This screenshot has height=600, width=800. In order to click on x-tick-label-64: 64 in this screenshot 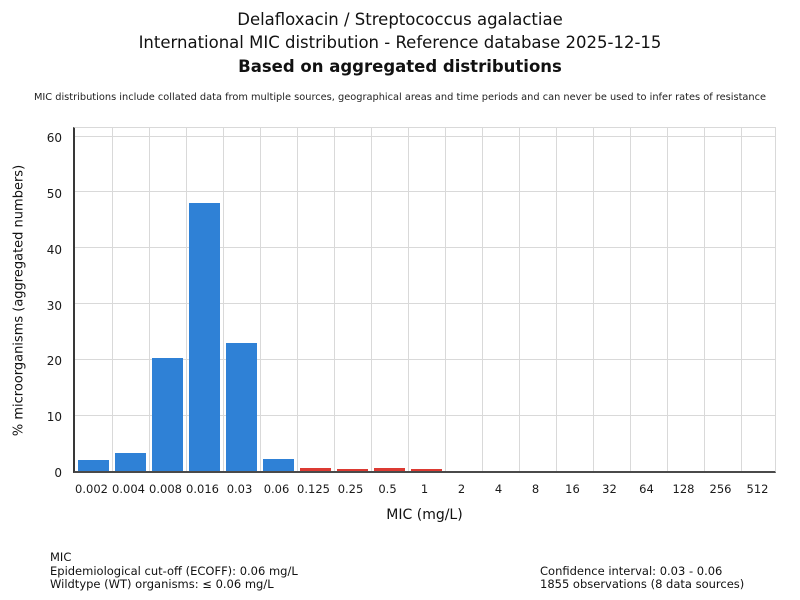, I will do `click(646, 489)`.